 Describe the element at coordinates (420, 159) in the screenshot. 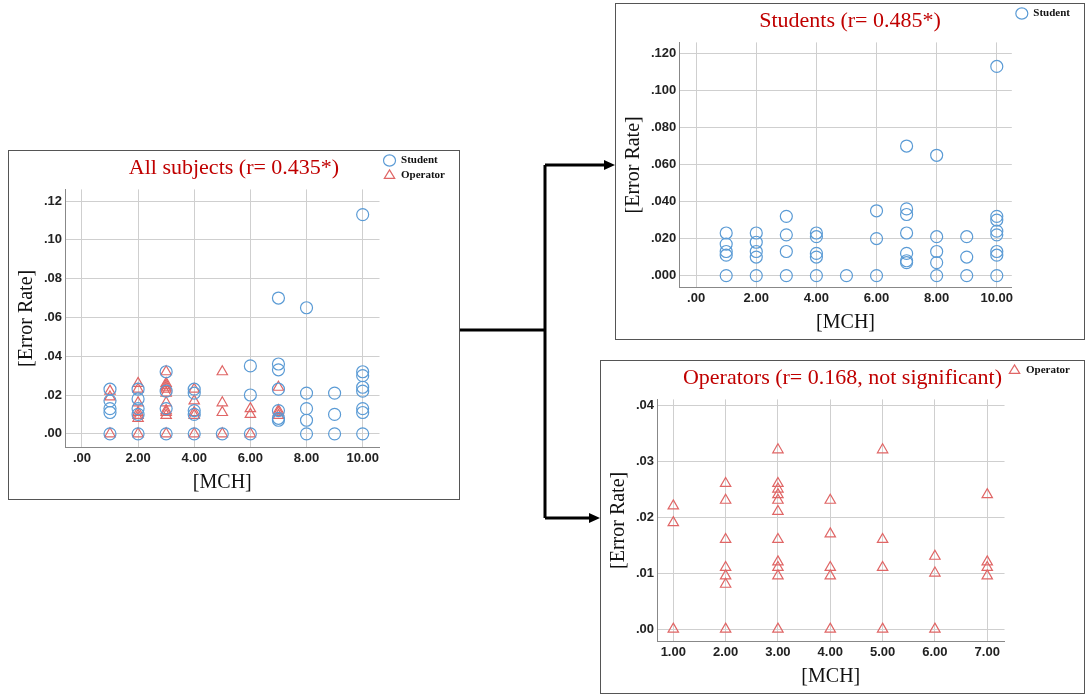

I see `legend-label: Student` at that location.